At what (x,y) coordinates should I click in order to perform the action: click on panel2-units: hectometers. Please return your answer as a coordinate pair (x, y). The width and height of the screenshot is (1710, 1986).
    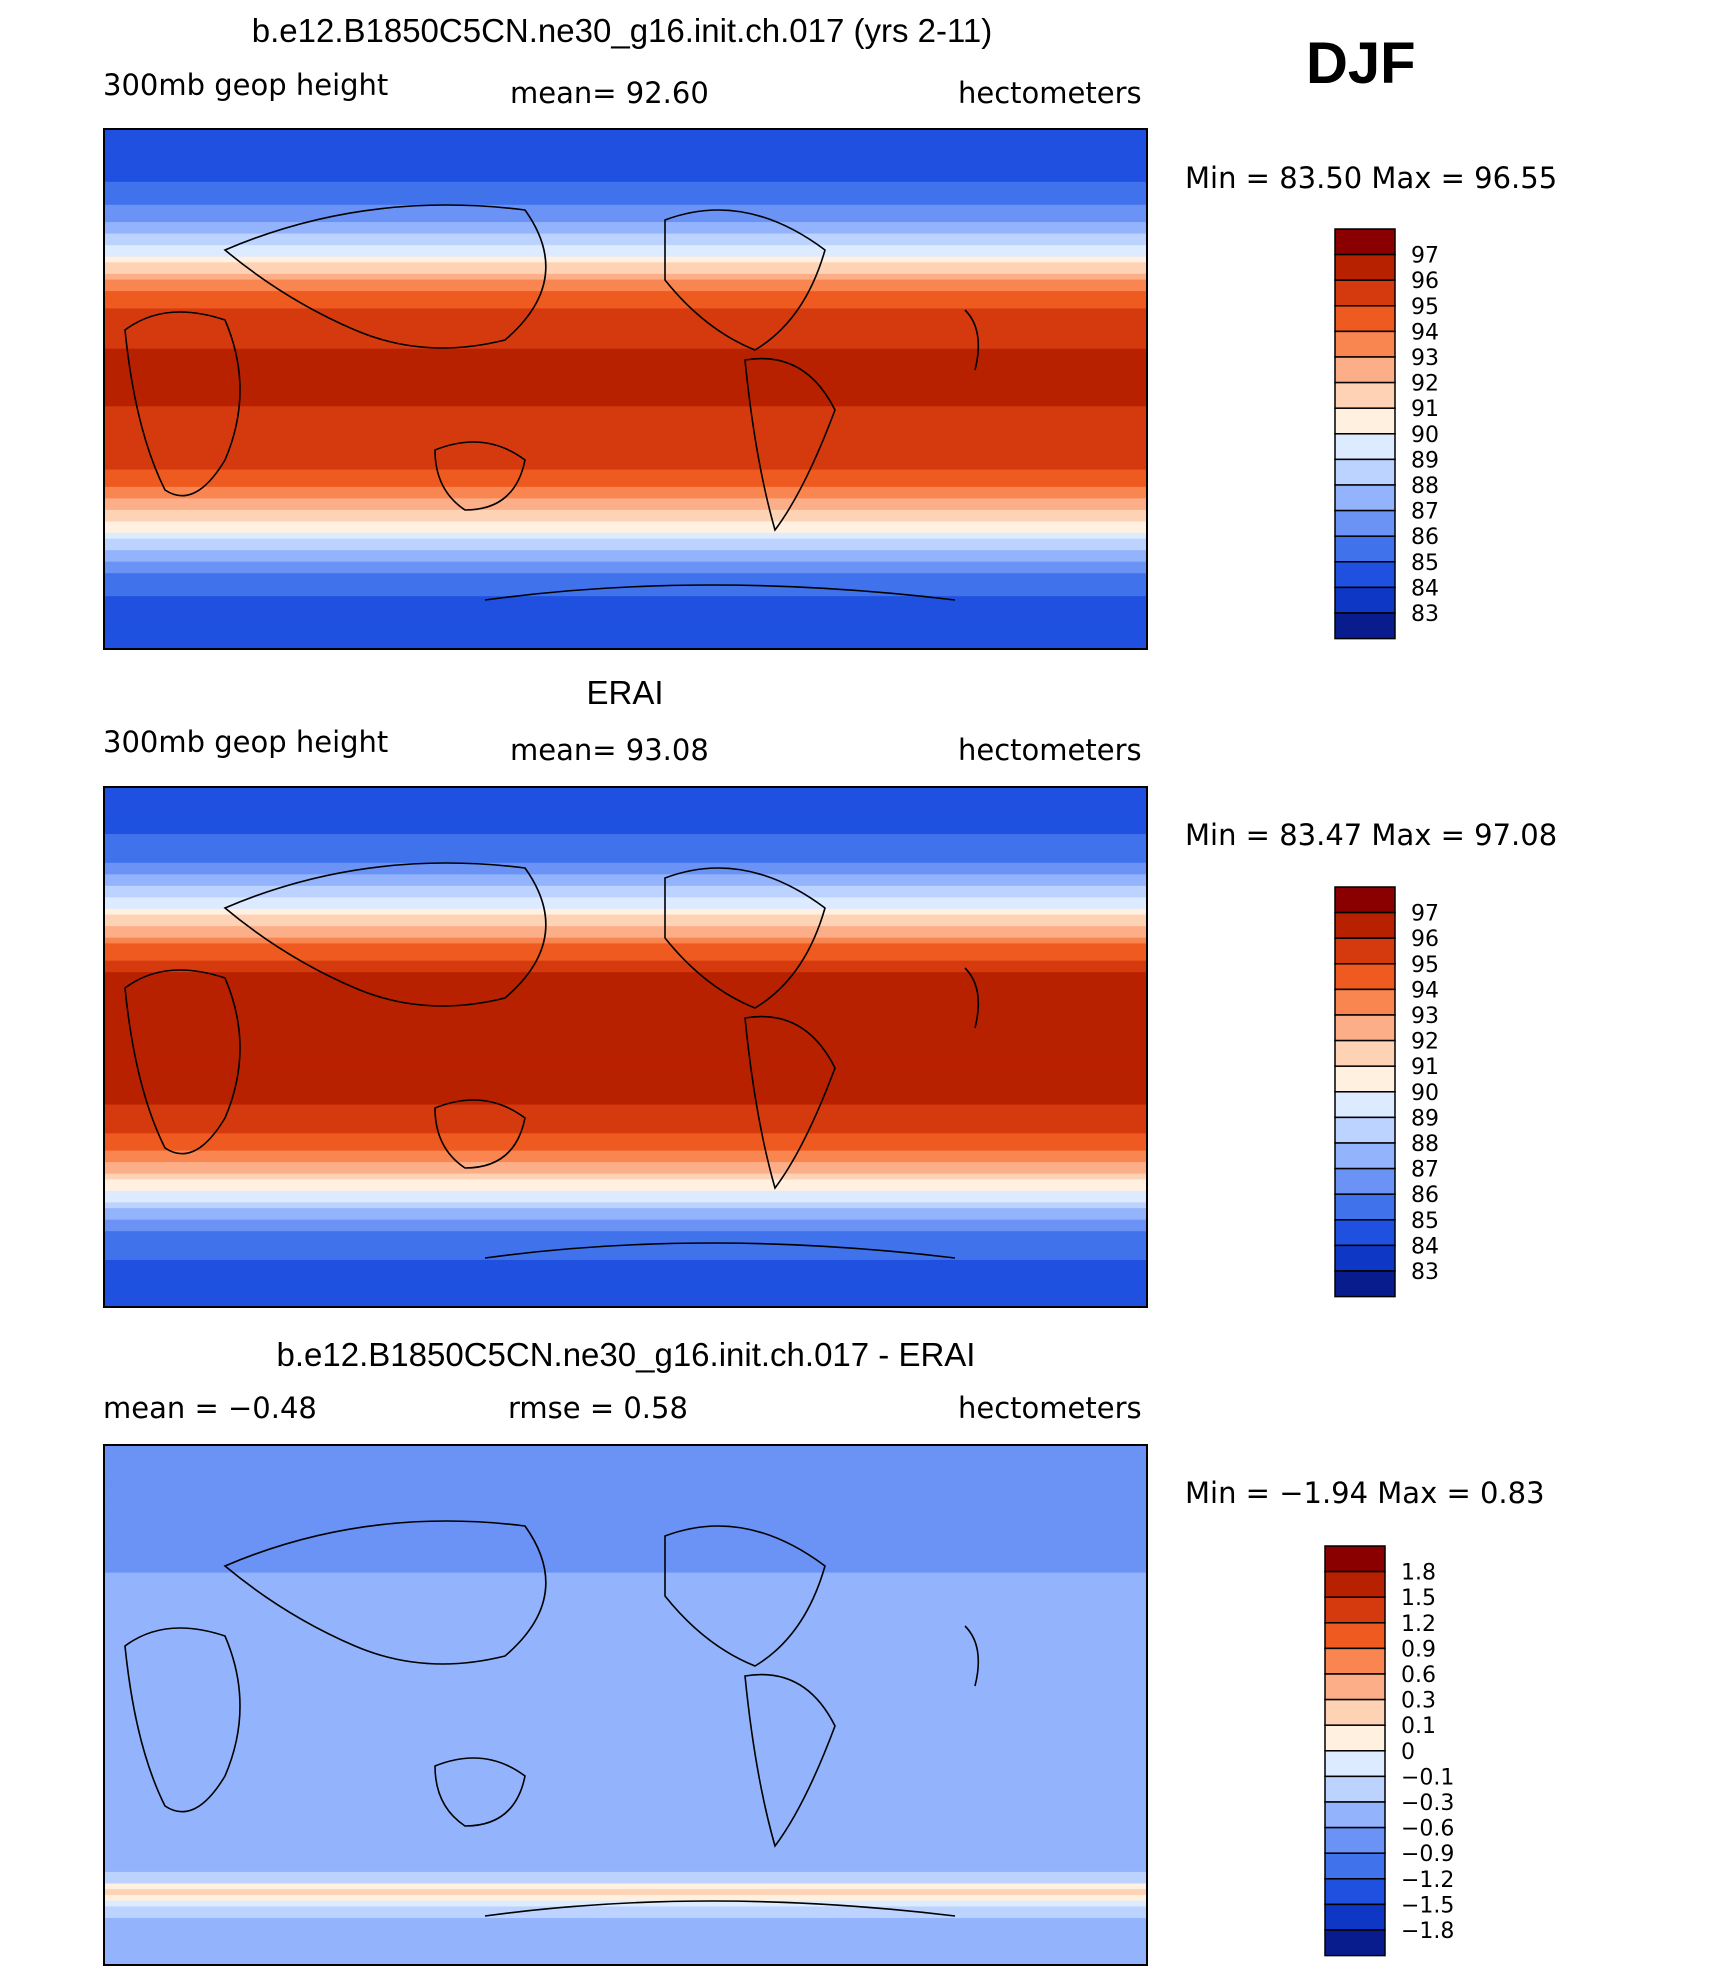
    Looking at the image, I should click on (1050, 750).